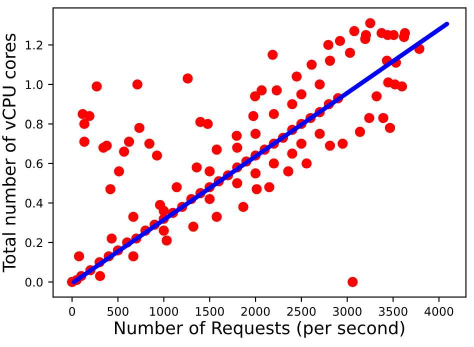  Describe the element at coordinates (33, 243) in the screenshot. I see `y-tick-label: 0.2` at that location.